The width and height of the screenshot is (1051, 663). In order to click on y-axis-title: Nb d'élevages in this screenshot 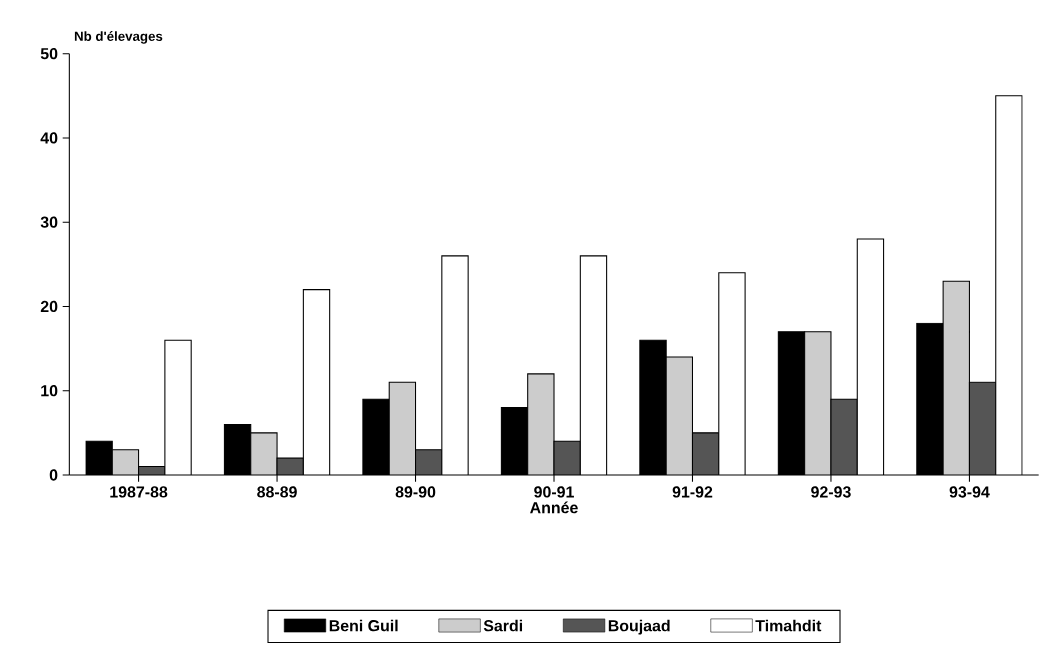, I will do `click(118, 37)`.